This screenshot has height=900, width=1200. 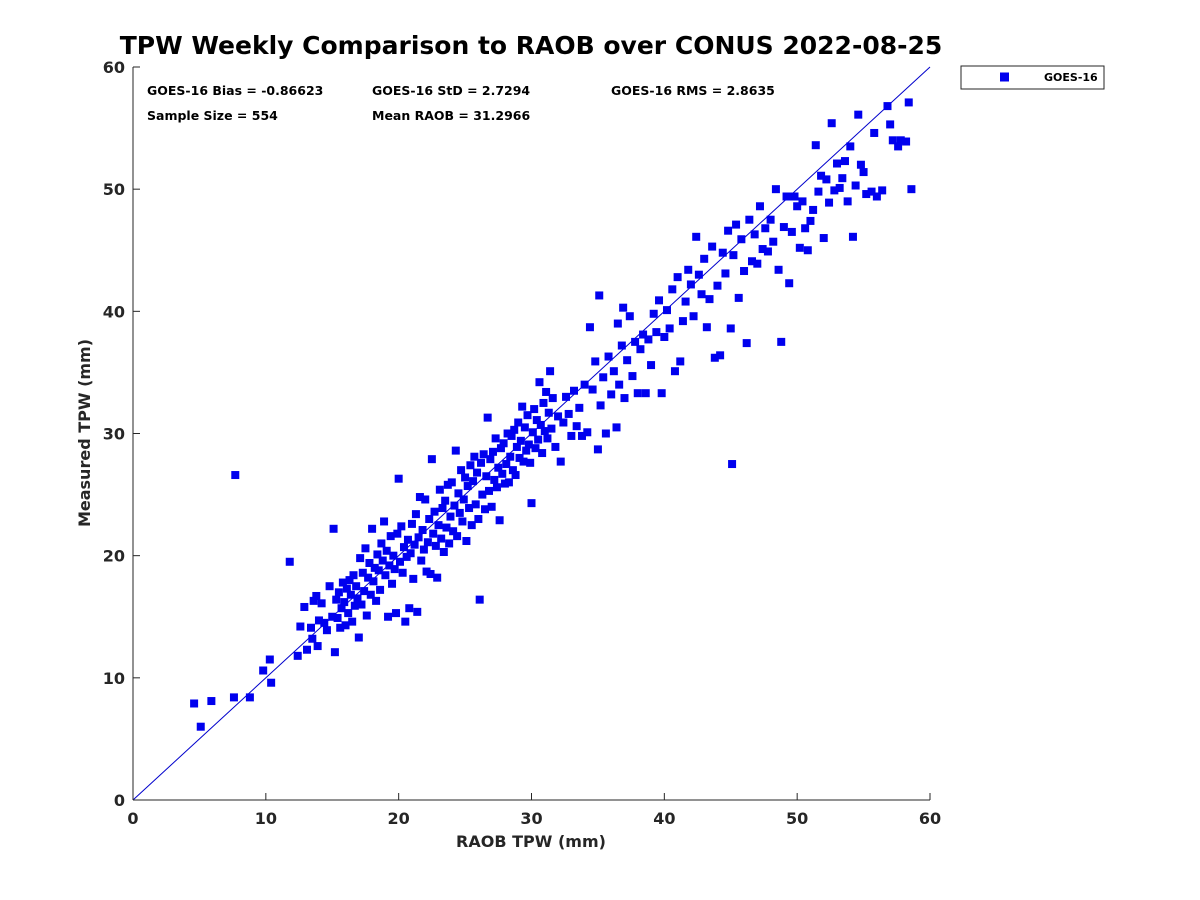 I want to click on stat-mean-raob: Mean RAOB = 31.2966, so click(x=451, y=115).